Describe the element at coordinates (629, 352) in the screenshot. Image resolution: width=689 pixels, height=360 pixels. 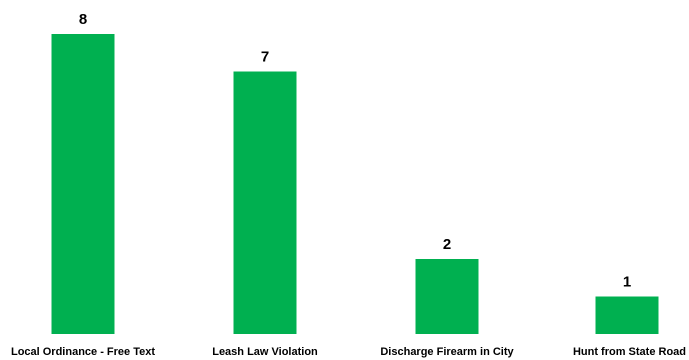
I see `category-label: Hunt from State Road` at that location.